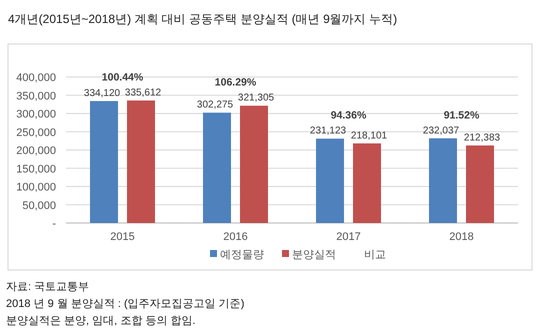 The width and height of the screenshot is (540, 331). Describe the element at coordinates (36, 78) in the screenshot. I see `y-tick-label: 400,000` at that location.